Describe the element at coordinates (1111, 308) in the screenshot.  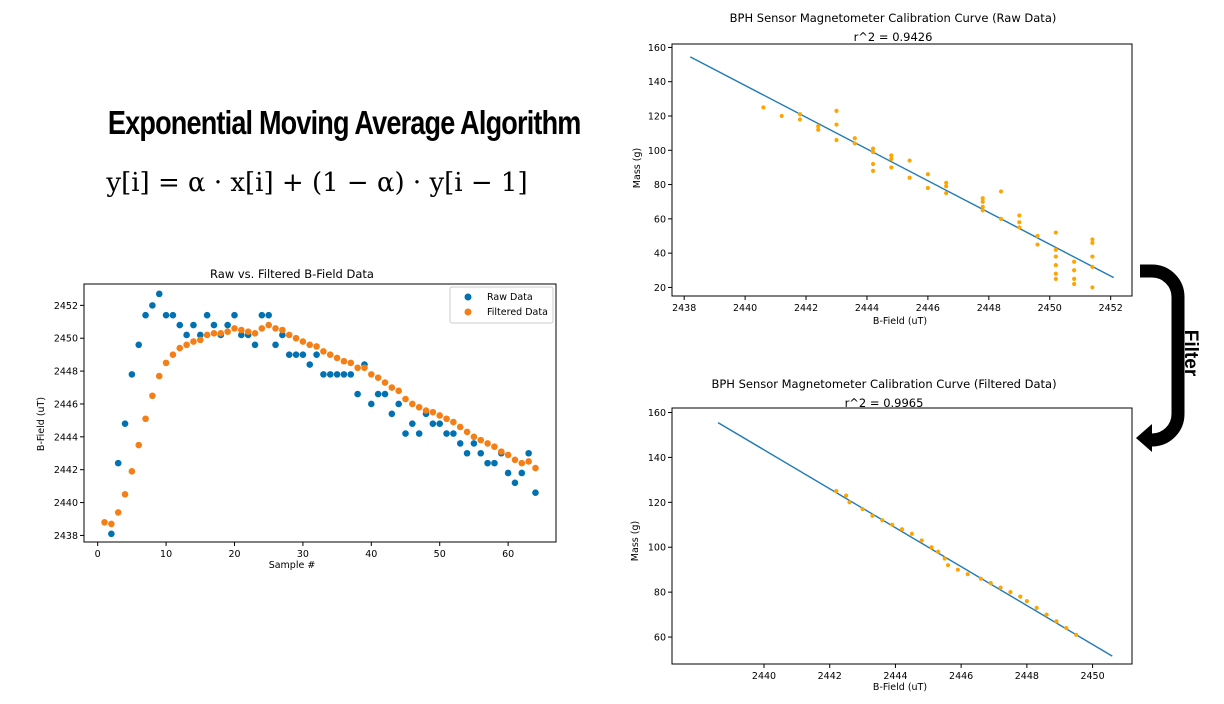
I see `x-tick-label: 2452` at that location.